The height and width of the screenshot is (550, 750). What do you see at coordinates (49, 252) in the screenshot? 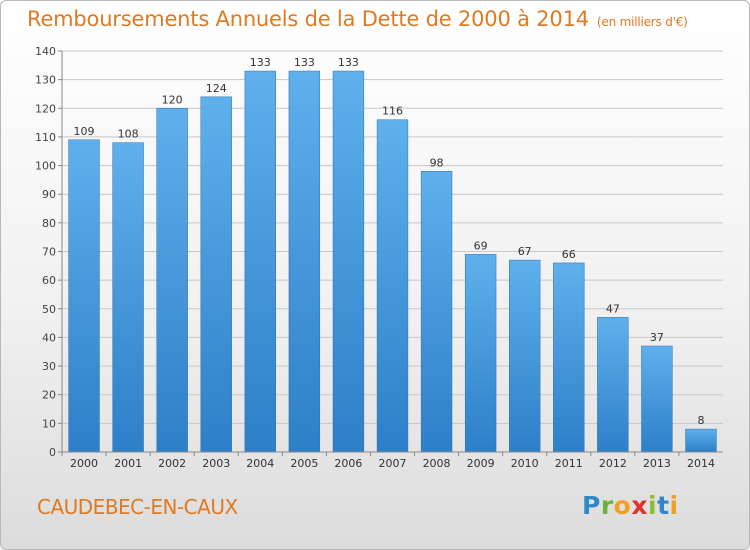
I see `y-tick-label: 70` at bounding box center [49, 252].